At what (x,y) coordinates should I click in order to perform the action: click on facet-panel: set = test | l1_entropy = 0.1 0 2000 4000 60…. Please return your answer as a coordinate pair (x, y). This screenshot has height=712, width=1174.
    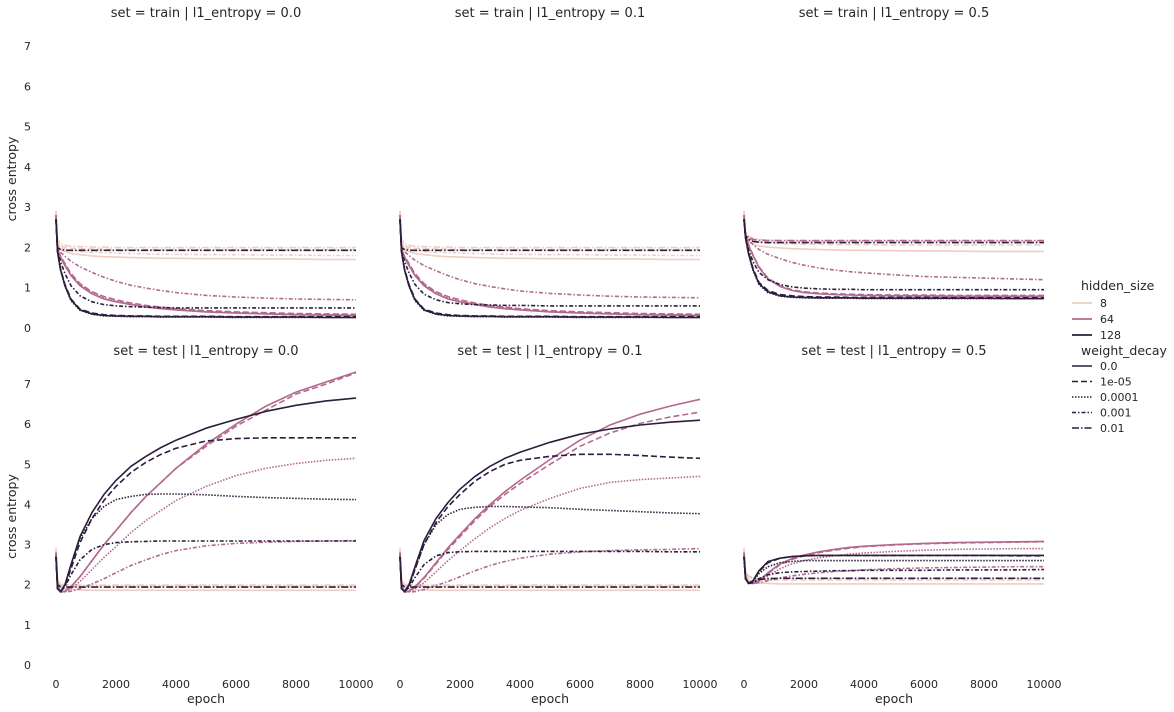
    Looking at the image, I should click on (557, 525).